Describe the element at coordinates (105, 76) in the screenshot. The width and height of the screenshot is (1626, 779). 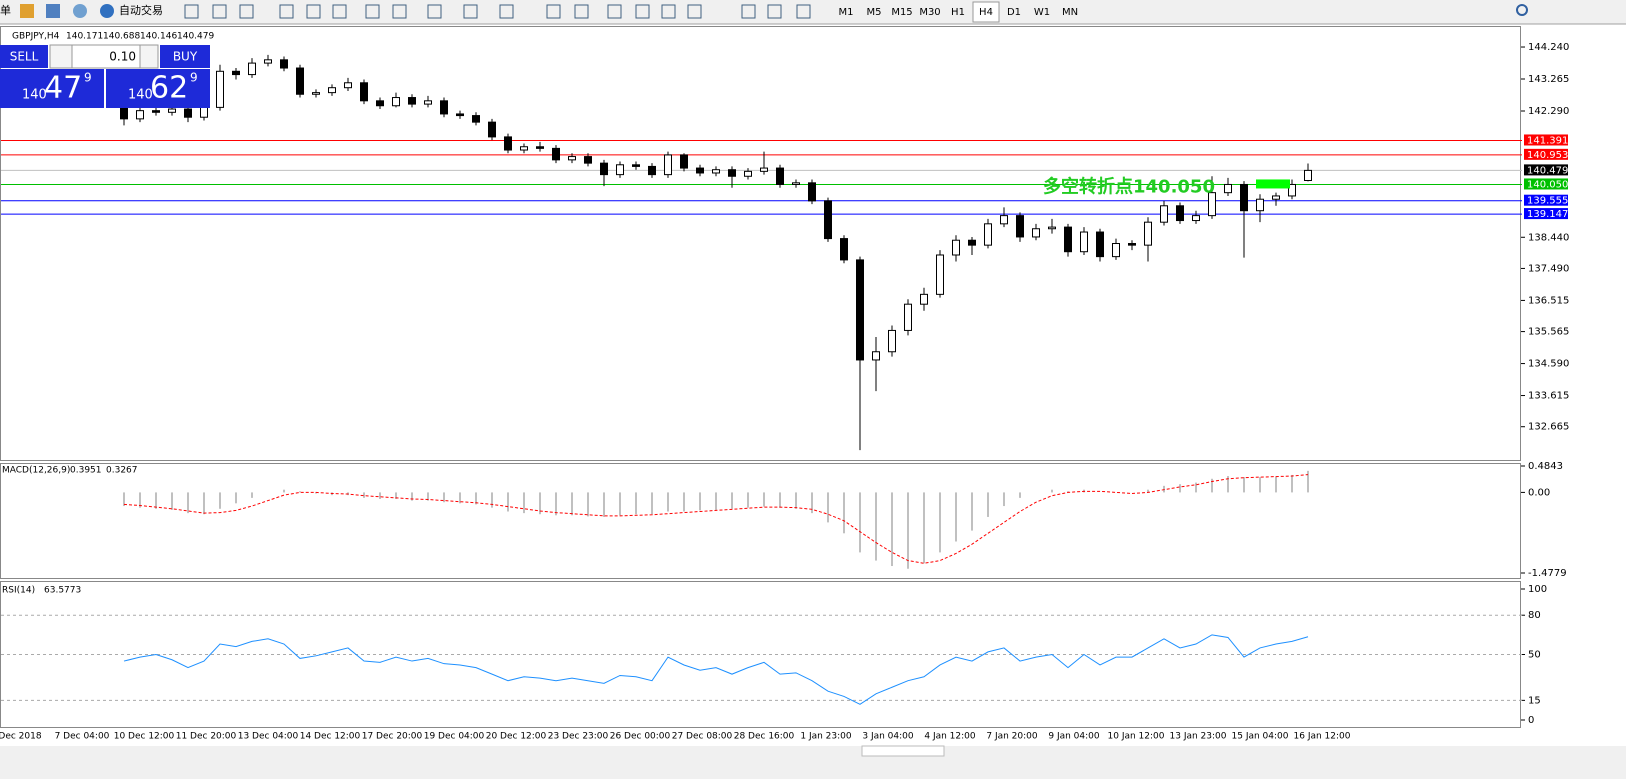
I see `trade-panel: SELL 0.10 BUY 140 47 9 140 62 9` at that location.